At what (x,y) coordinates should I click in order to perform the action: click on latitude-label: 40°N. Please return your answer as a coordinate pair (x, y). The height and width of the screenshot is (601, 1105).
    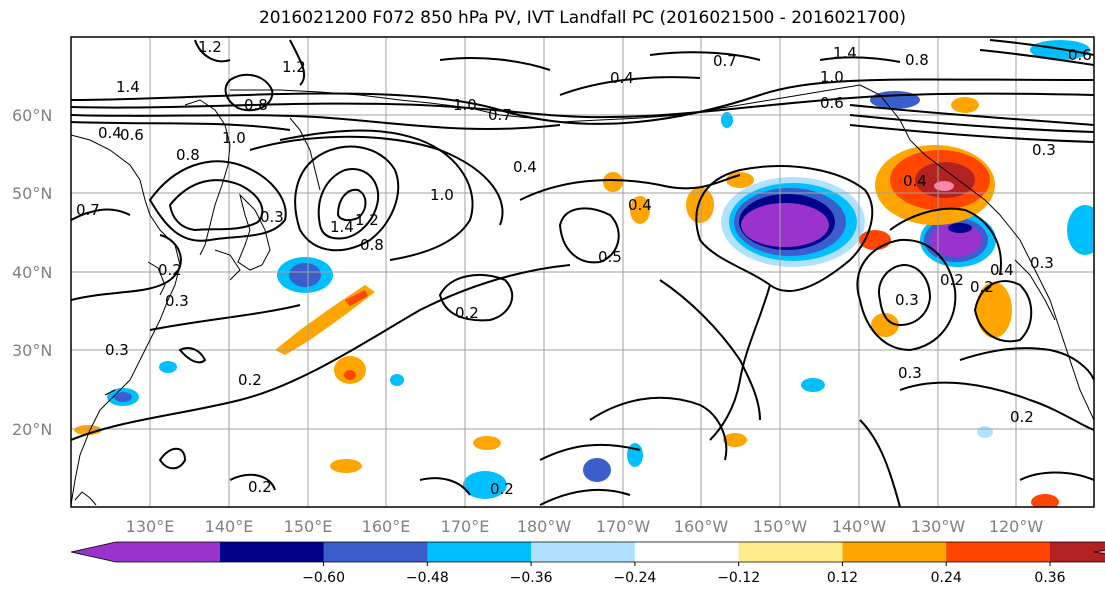
    Looking at the image, I should click on (32, 272).